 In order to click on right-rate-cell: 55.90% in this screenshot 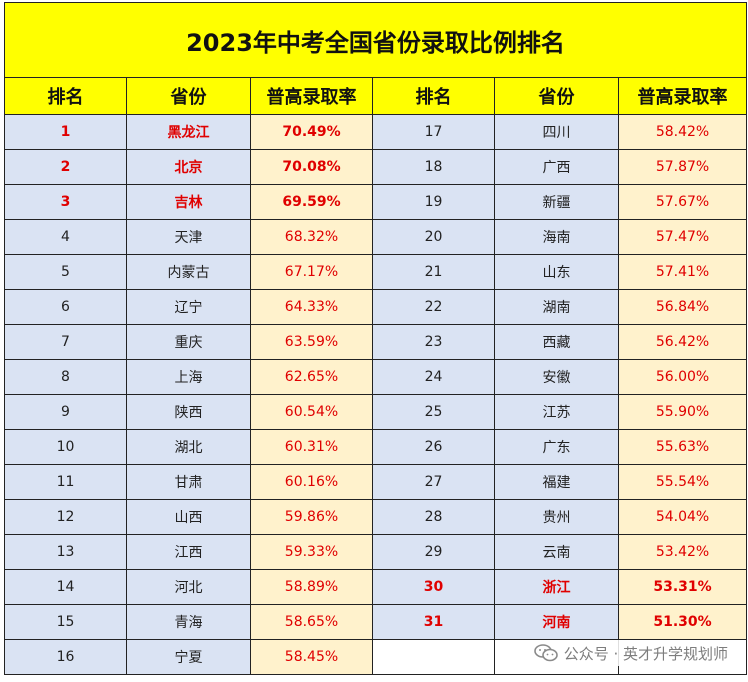, I will do `click(682, 412)`.